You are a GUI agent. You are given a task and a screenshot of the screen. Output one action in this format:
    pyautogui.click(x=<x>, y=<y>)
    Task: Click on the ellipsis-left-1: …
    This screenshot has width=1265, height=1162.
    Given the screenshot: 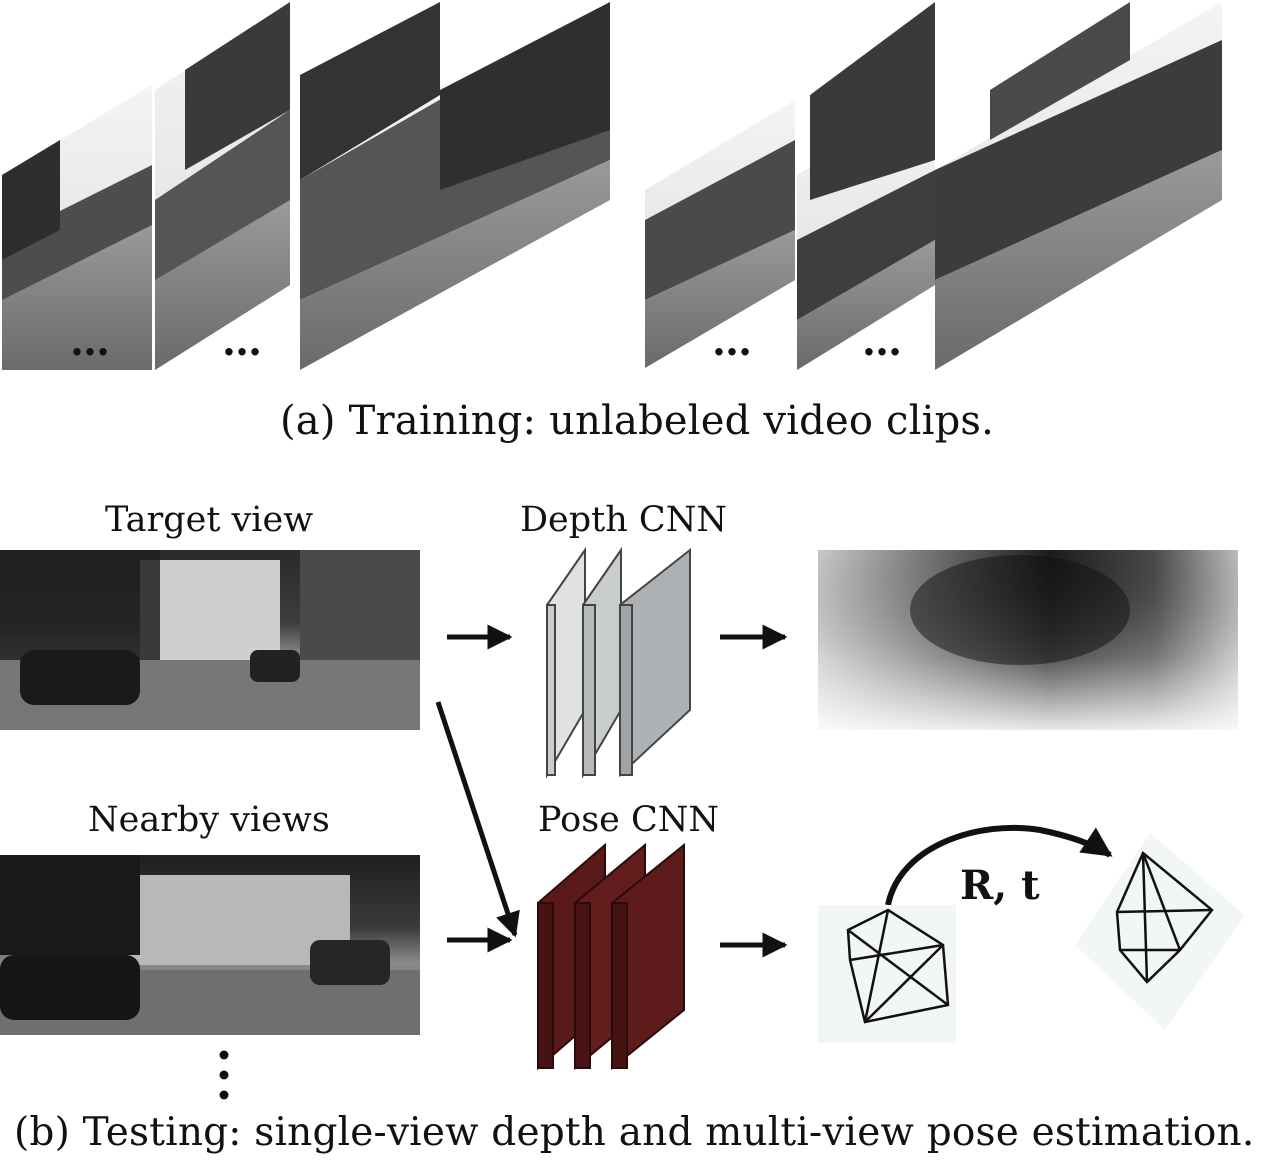 What is the action you would take?
    pyautogui.click(x=93, y=341)
    